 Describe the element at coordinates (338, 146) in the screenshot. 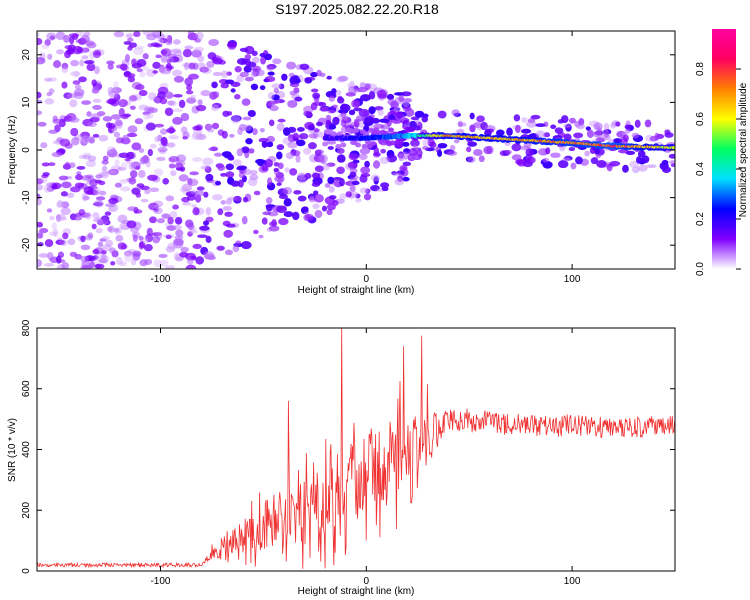

I see `ridge-halo` at that location.